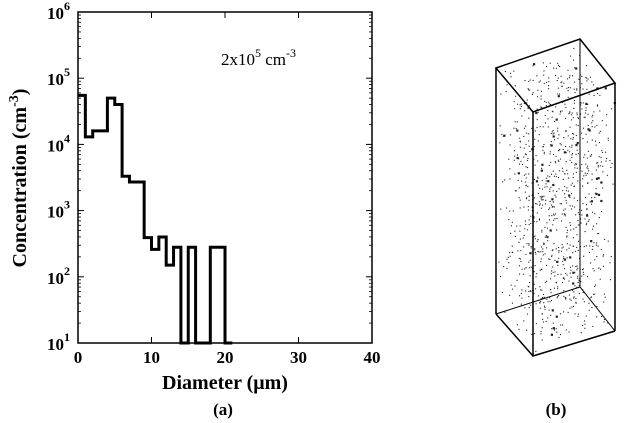  What do you see at coordinates (58, 276) in the screenshot?
I see `y-tick-label: 10²` at bounding box center [58, 276].